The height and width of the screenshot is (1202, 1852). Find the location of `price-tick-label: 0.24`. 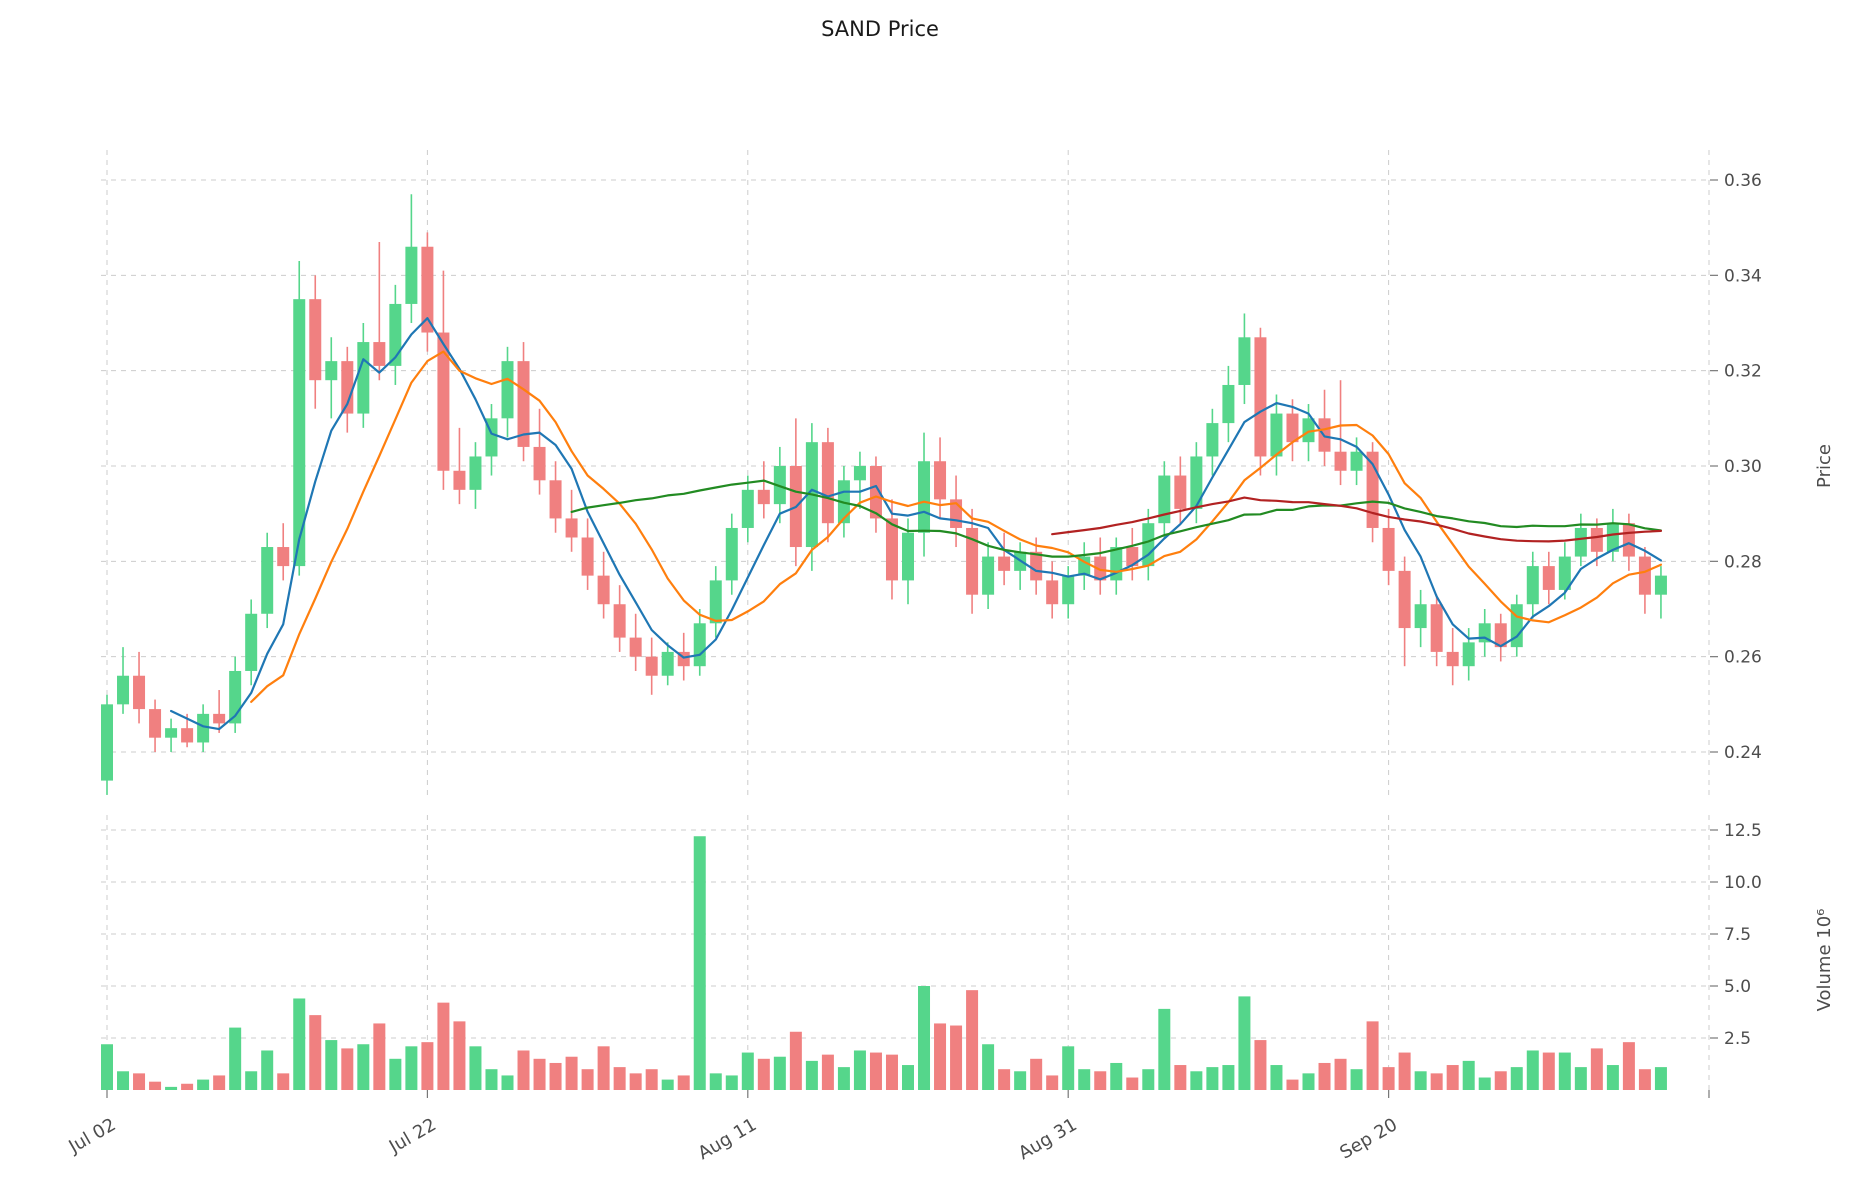

price-tick-label: 0.24 is located at coordinates (1743, 753).